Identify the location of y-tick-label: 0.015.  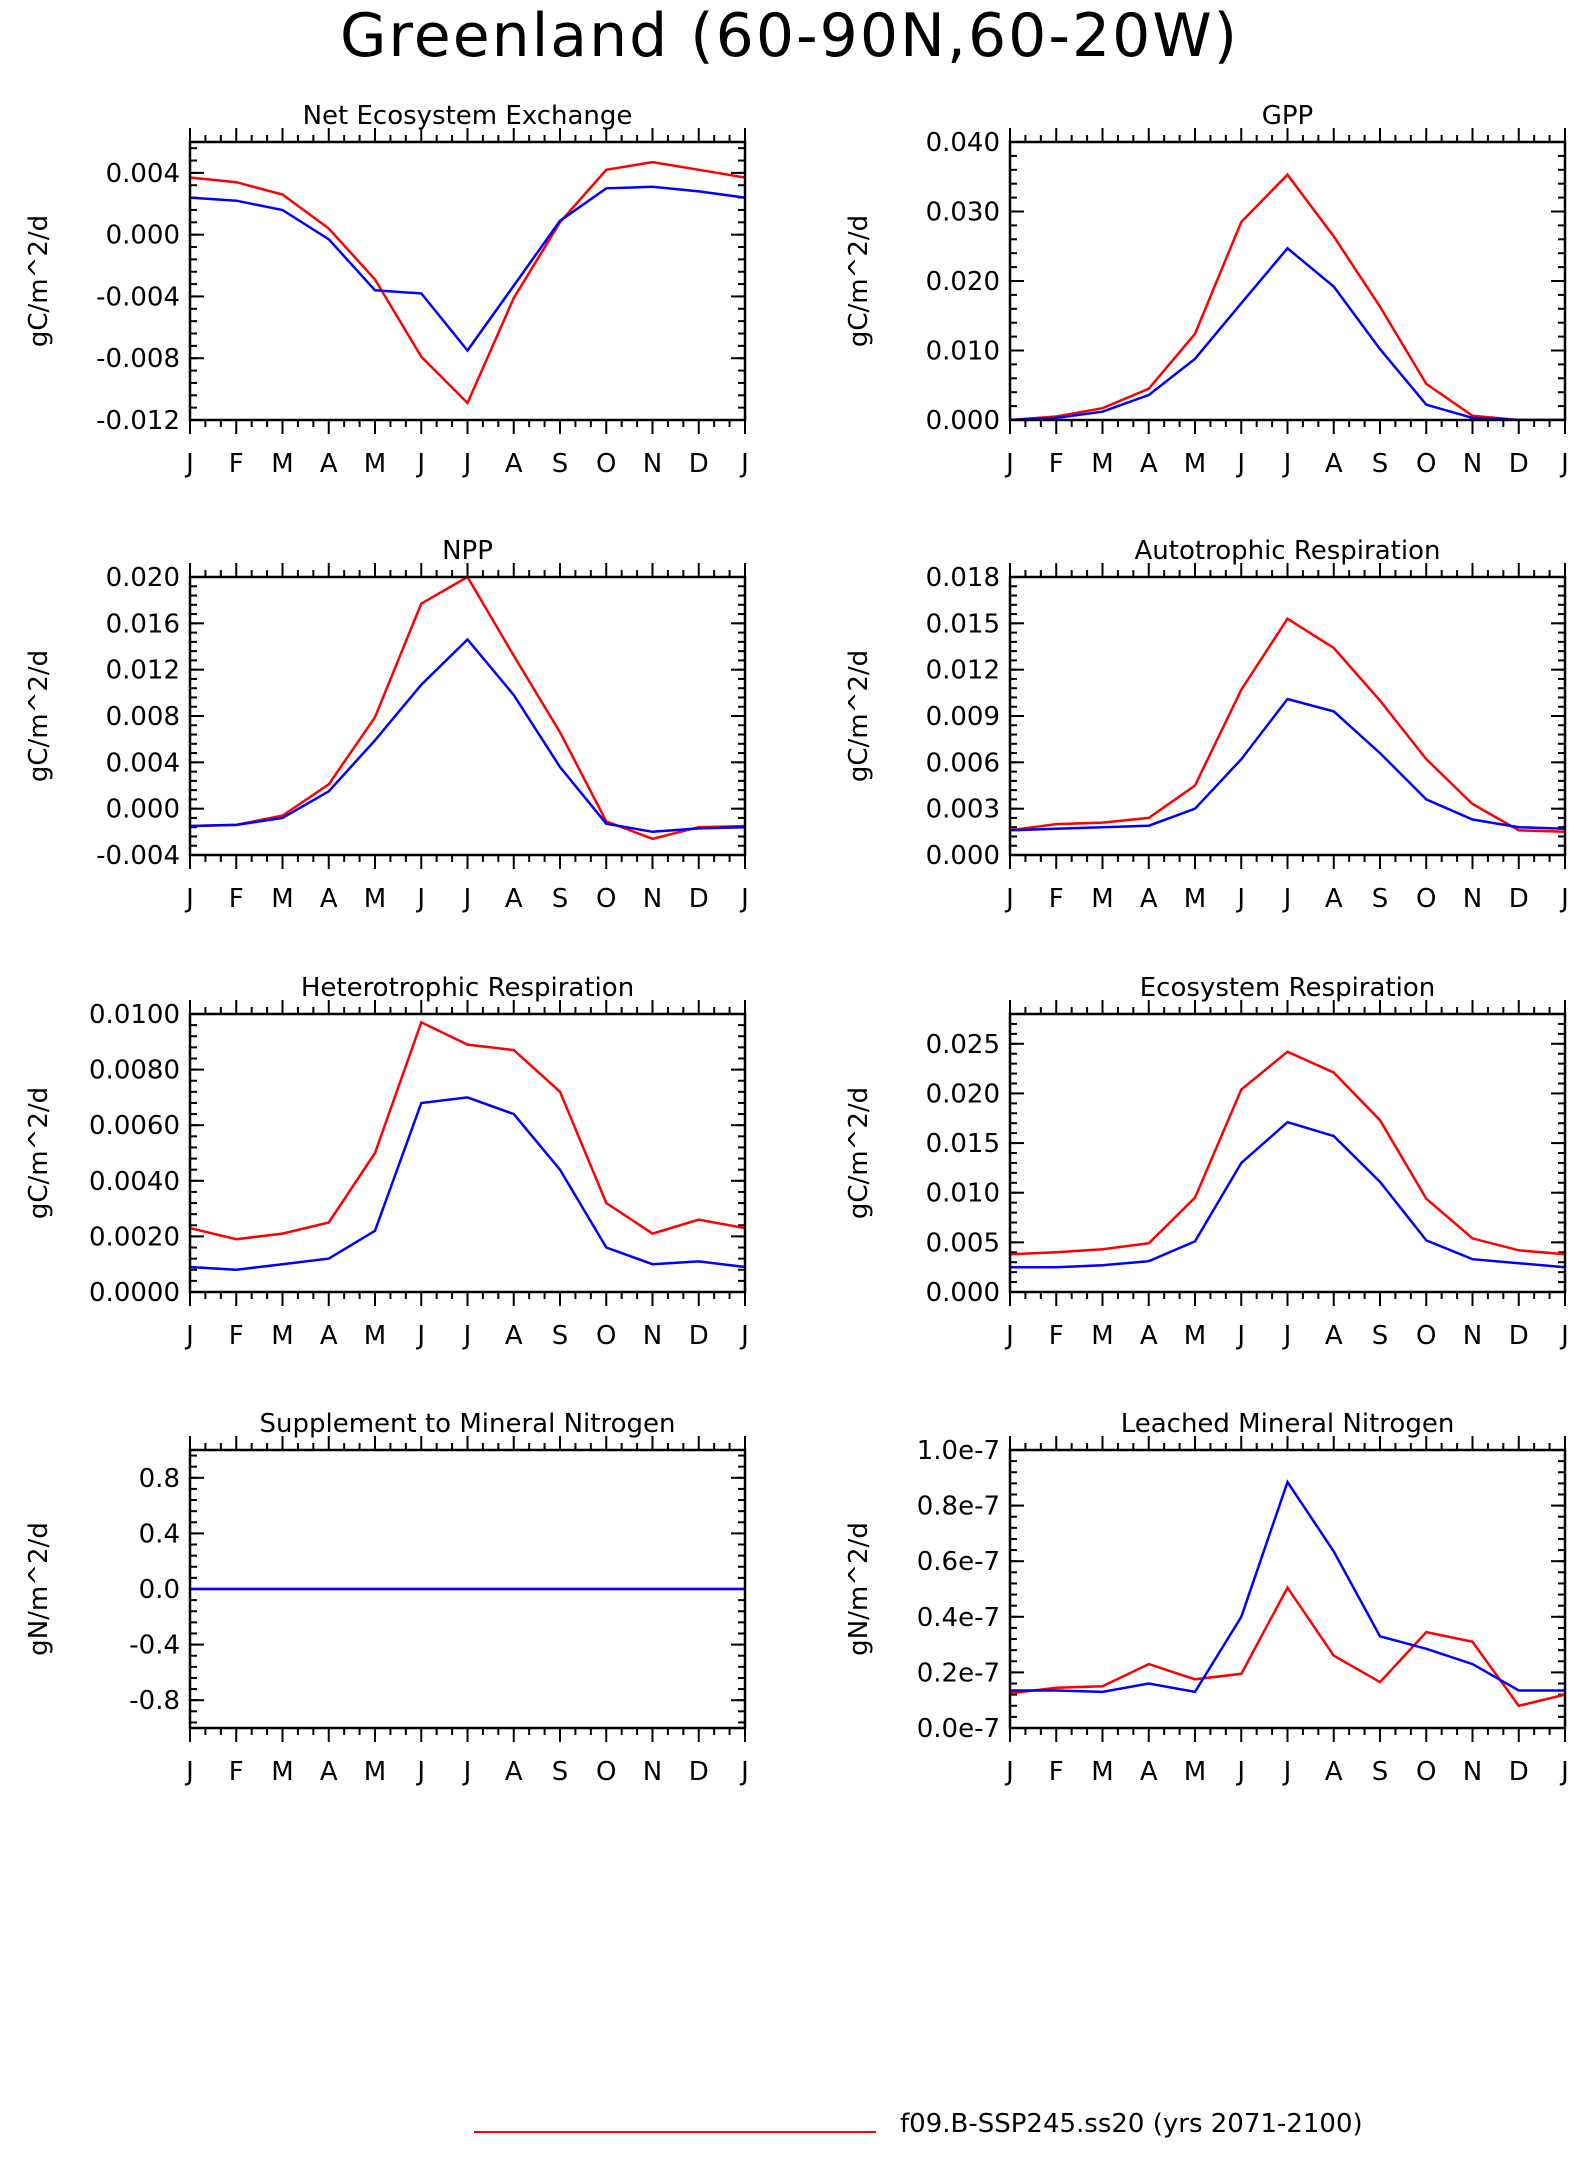
(963, 624).